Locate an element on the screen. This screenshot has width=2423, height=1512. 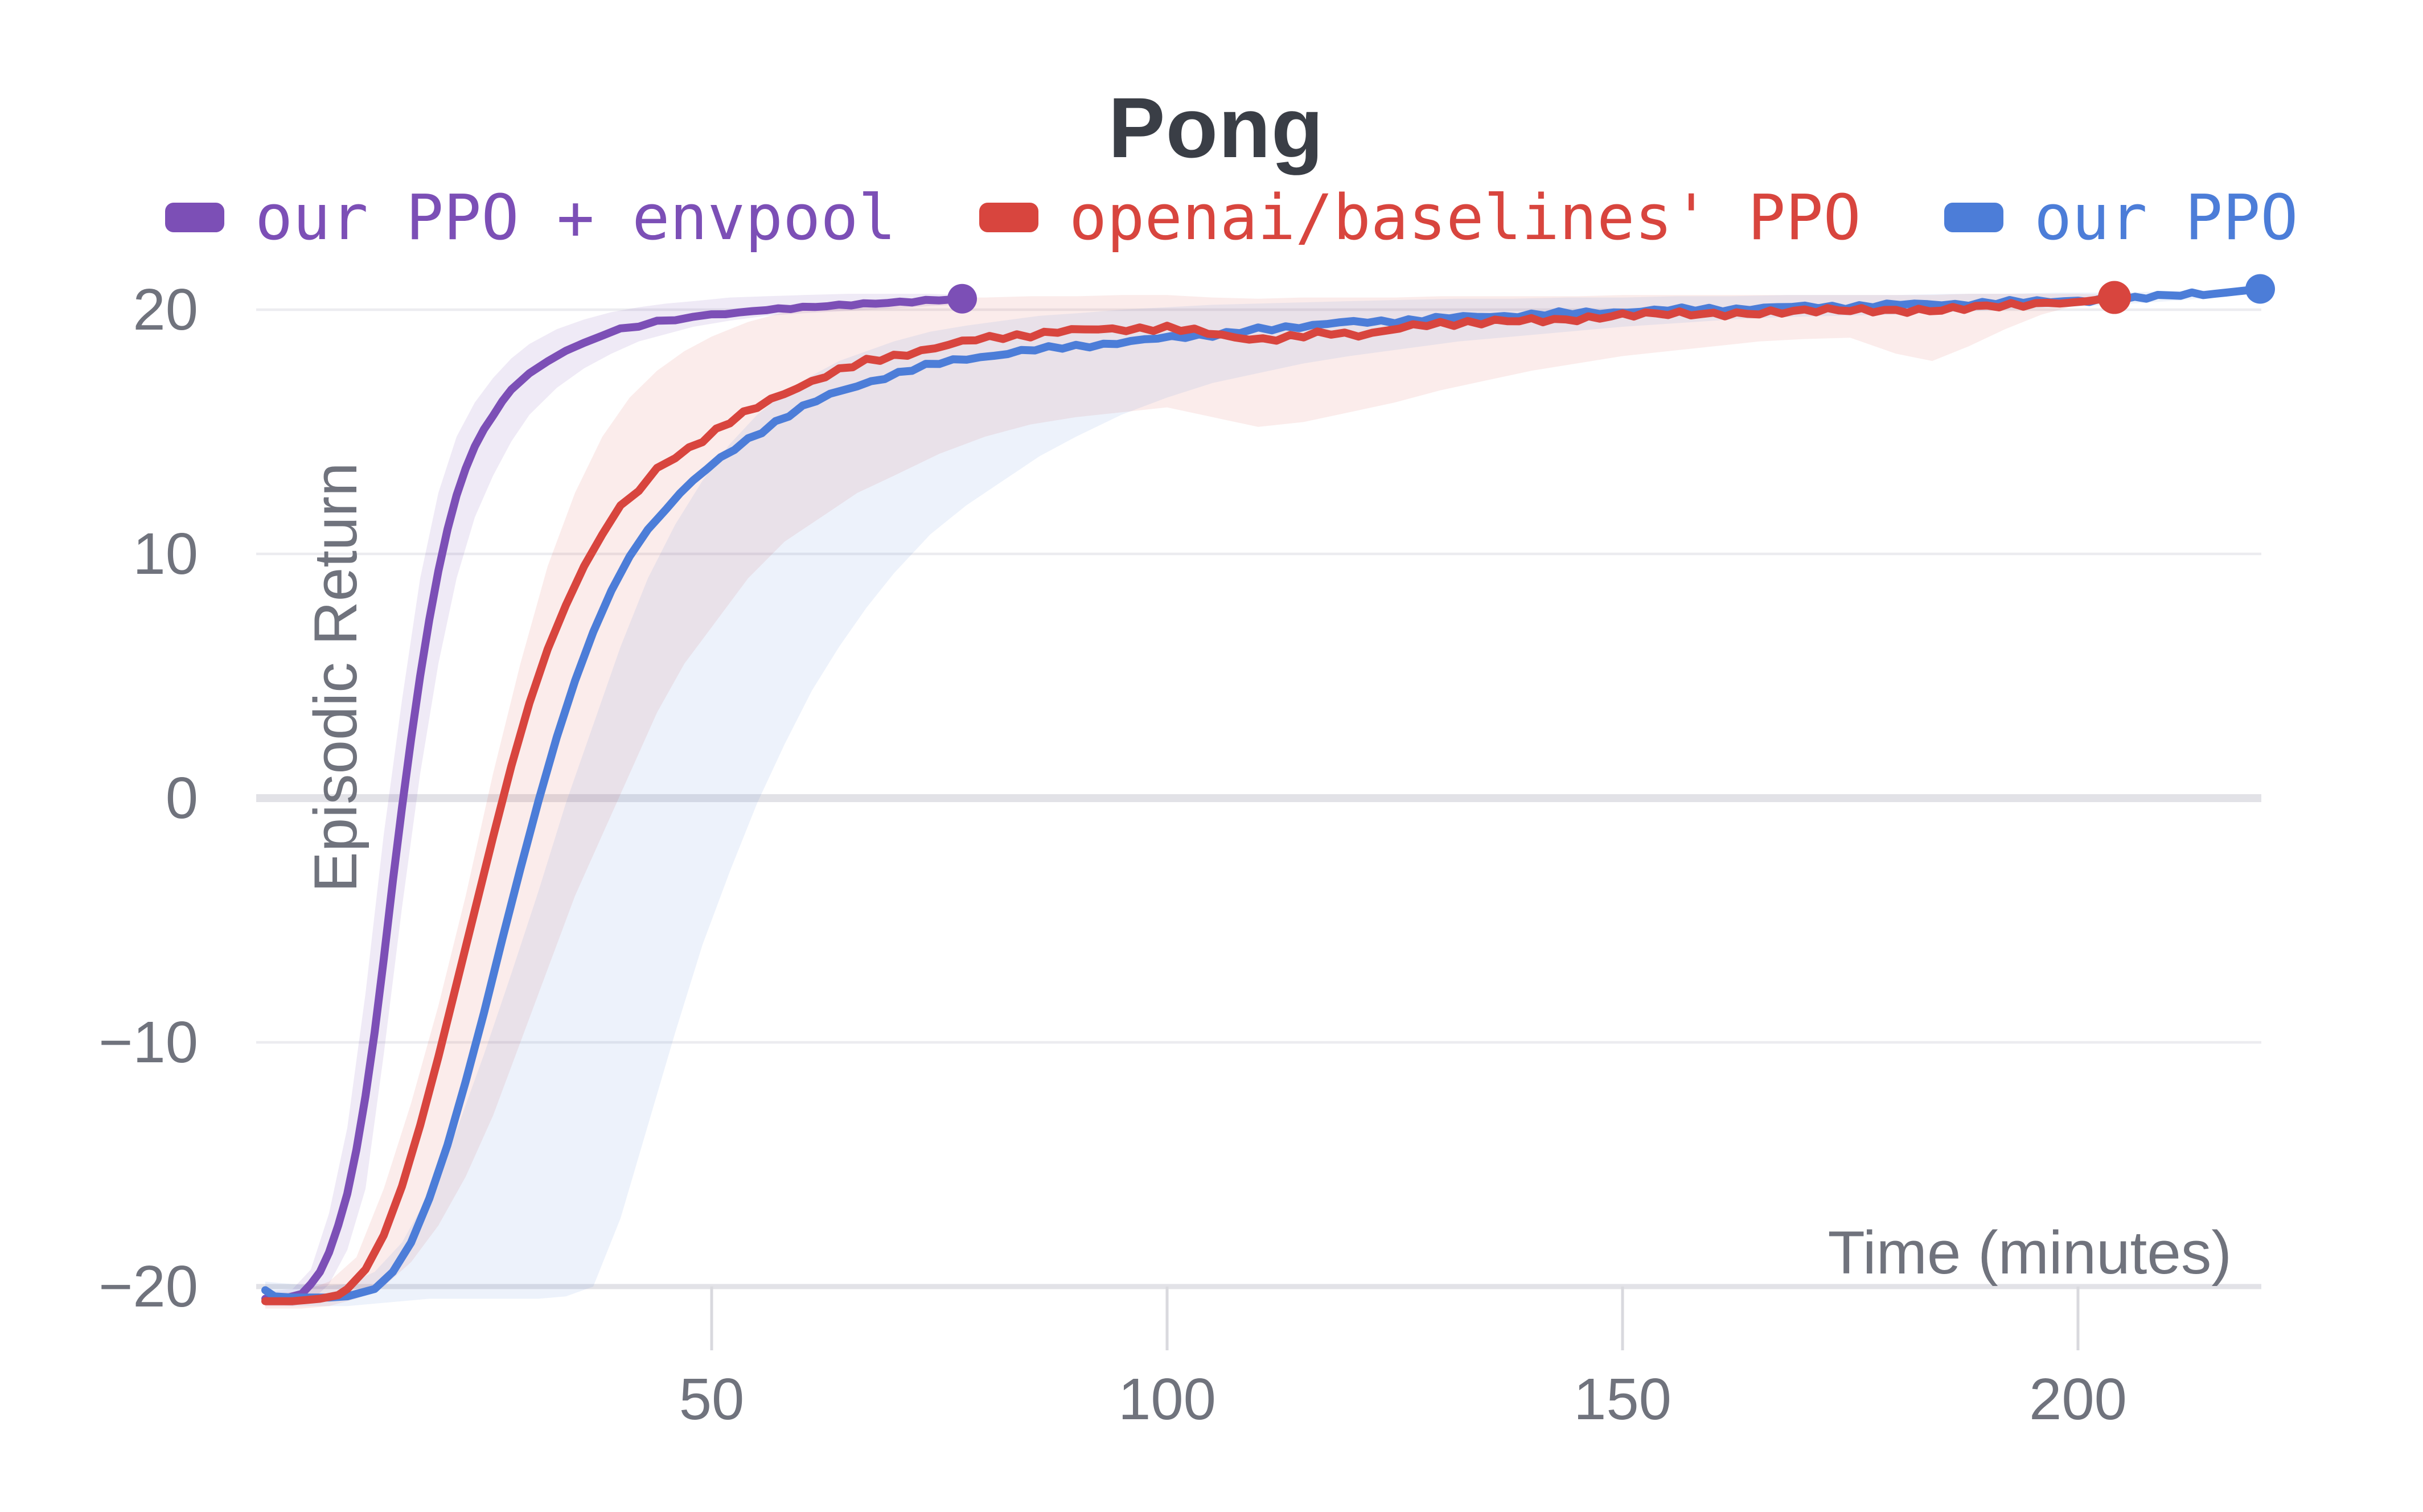
legend-item-our-ppo: our PPO is located at coordinates (2121, 217).